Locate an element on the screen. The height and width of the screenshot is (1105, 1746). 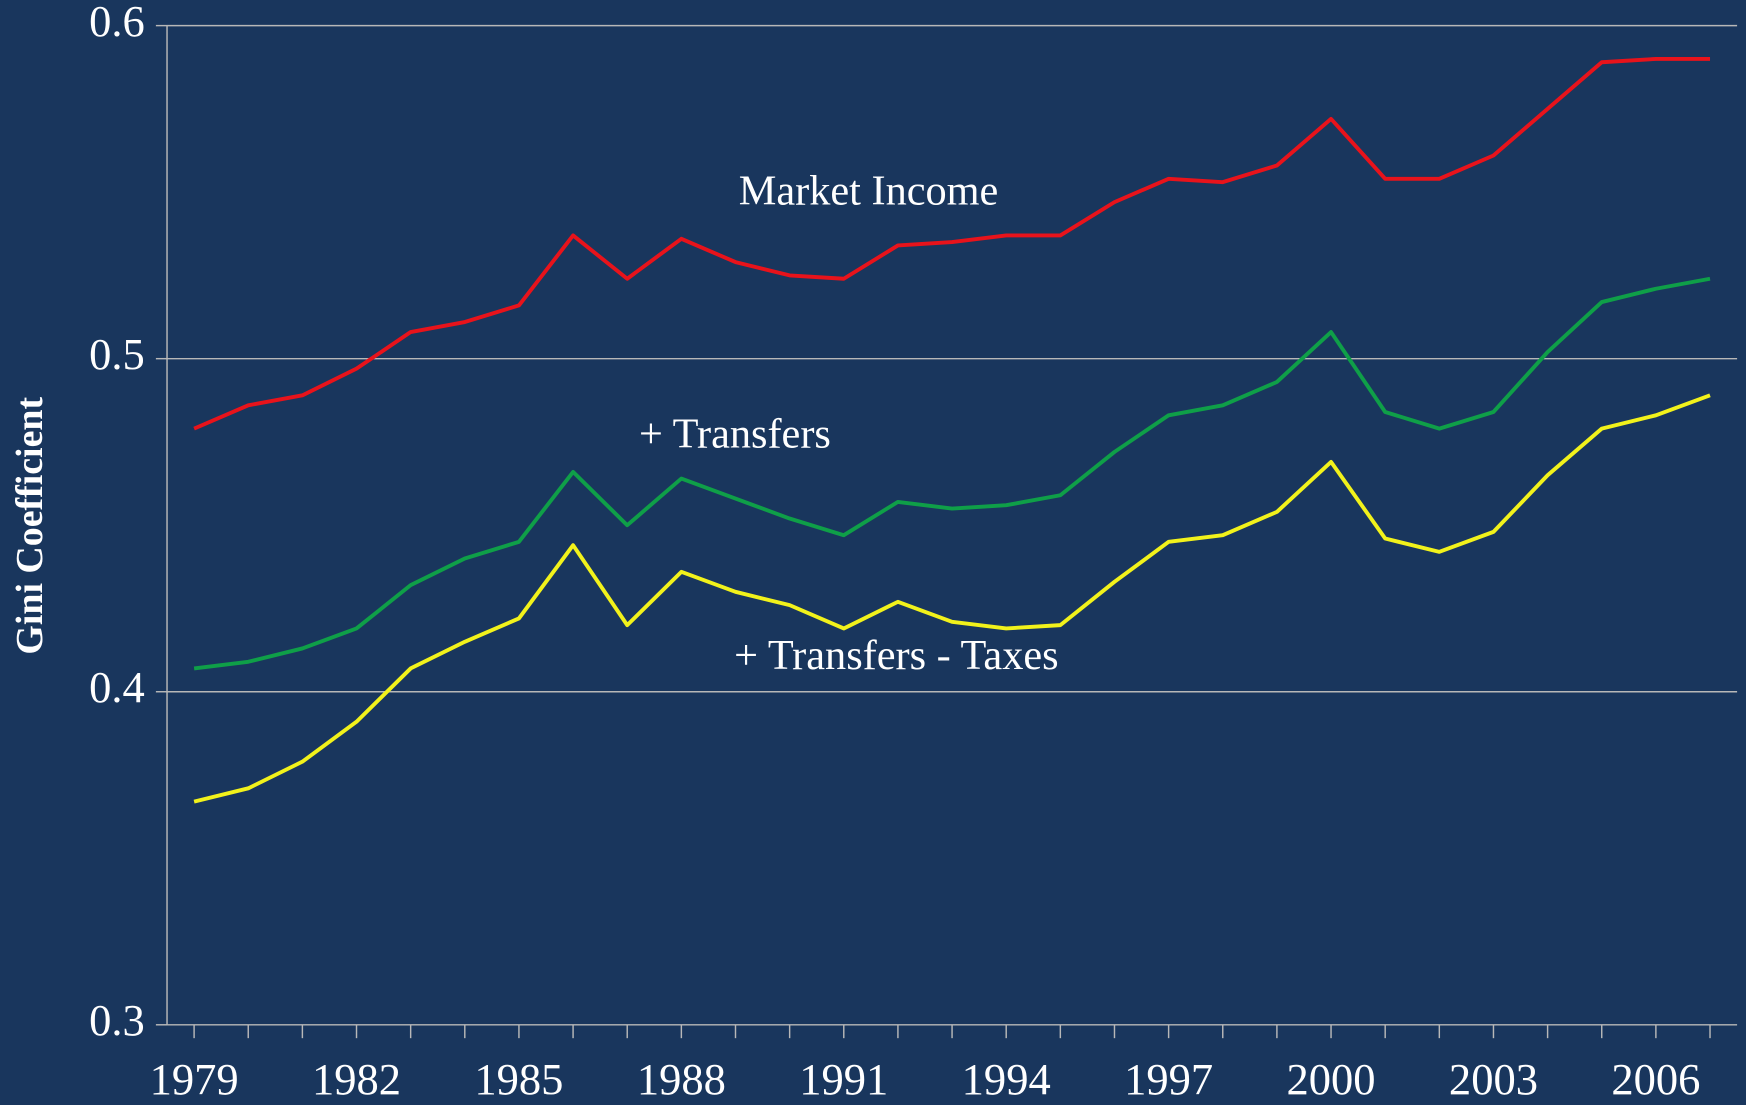
x-tick-label: 1982 is located at coordinates (356, 1079).